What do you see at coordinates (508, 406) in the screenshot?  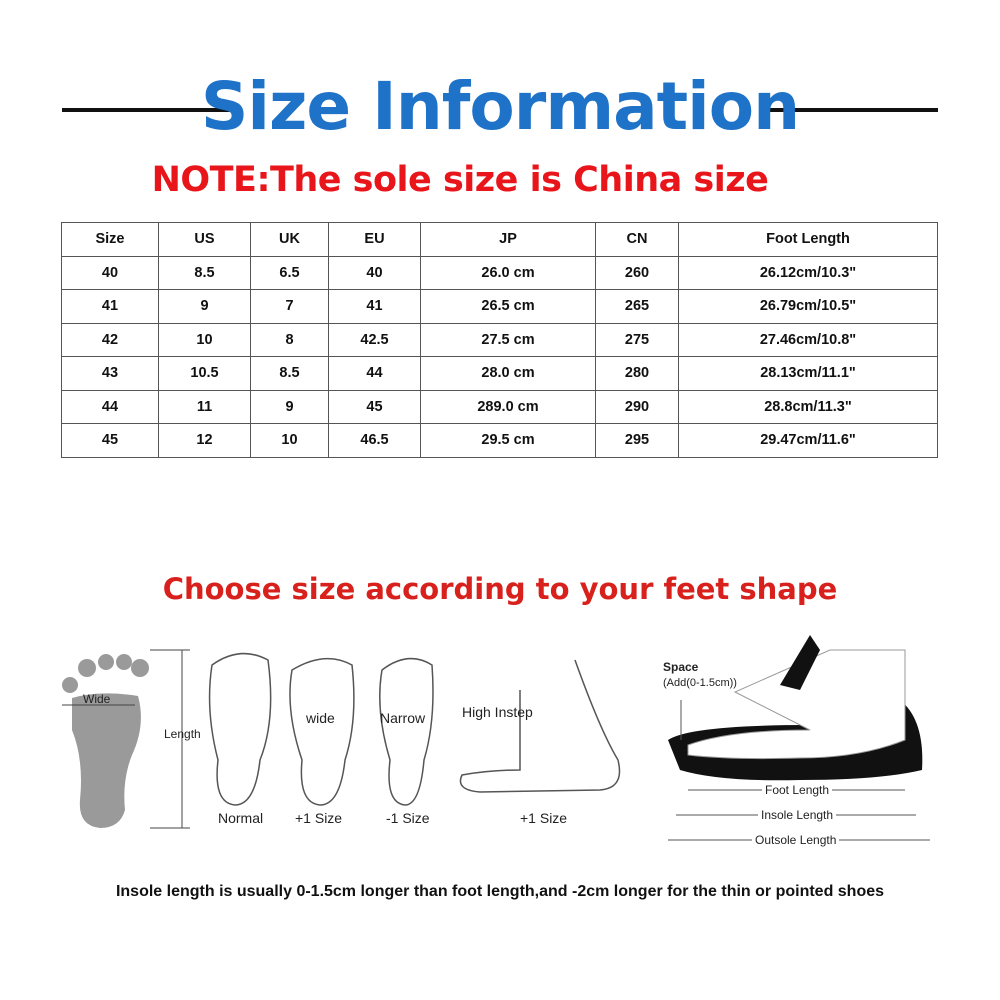 I see `table-cell: 289.0 cm` at bounding box center [508, 406].